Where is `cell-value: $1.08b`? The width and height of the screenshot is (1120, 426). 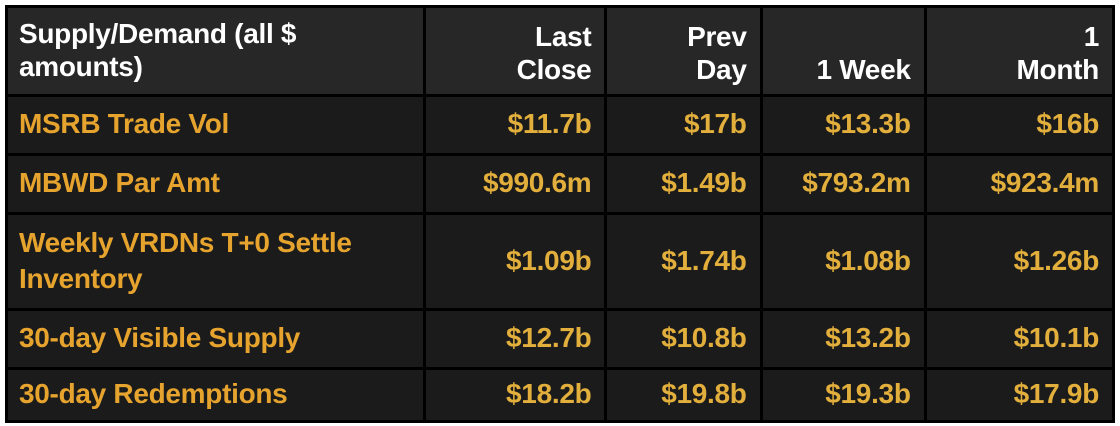 cell-value: $1.08b is located at coordinates (843, 261).